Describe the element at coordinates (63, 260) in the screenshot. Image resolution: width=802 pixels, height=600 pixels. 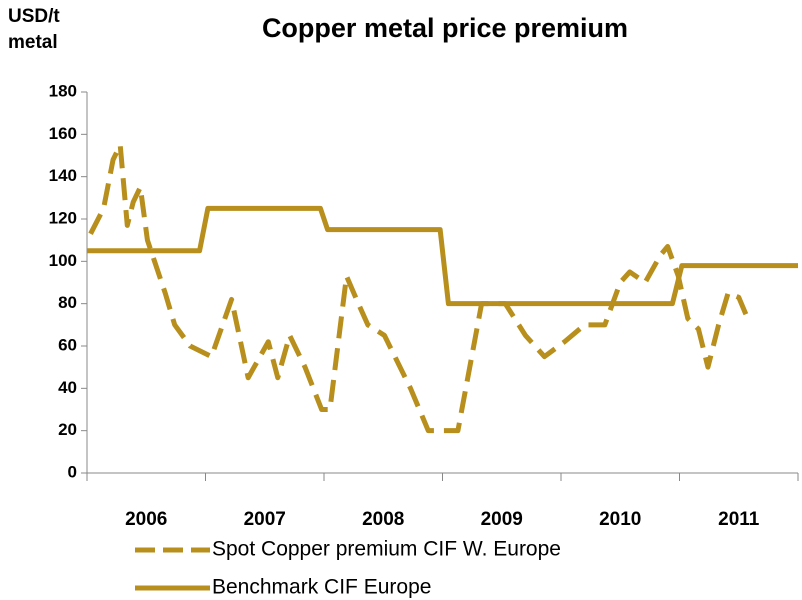
I see `y-tick-label: 100` at that location.